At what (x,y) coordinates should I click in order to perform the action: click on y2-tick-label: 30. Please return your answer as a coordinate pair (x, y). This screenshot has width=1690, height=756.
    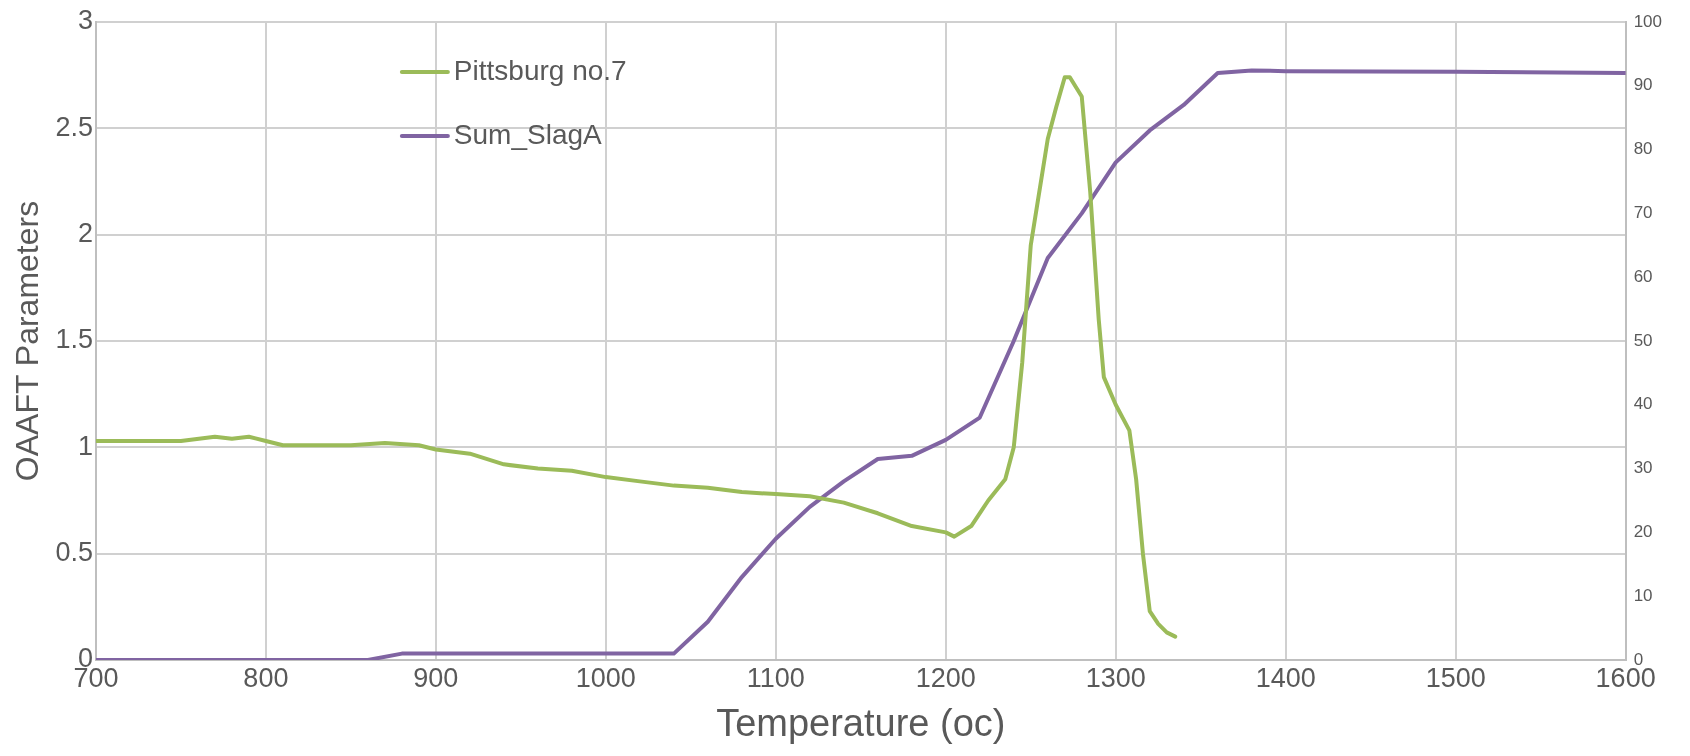
    Looking at the image, I should click on (1643, 468).